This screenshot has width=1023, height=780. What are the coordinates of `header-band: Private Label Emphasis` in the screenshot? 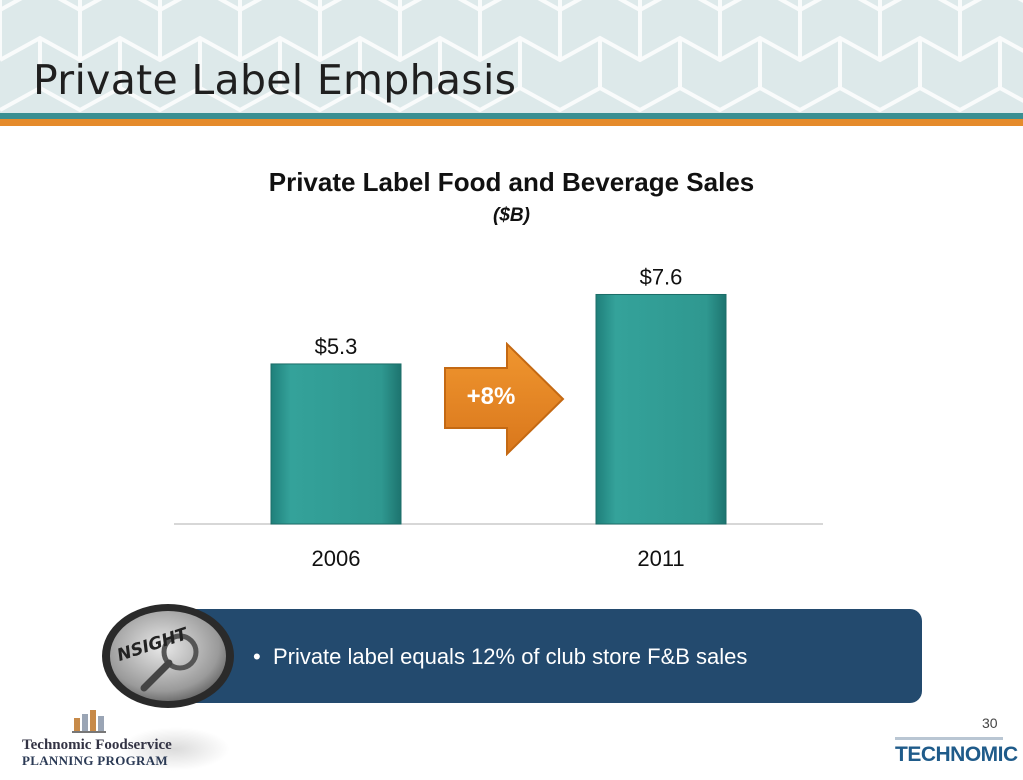 It's located at (511, 56).